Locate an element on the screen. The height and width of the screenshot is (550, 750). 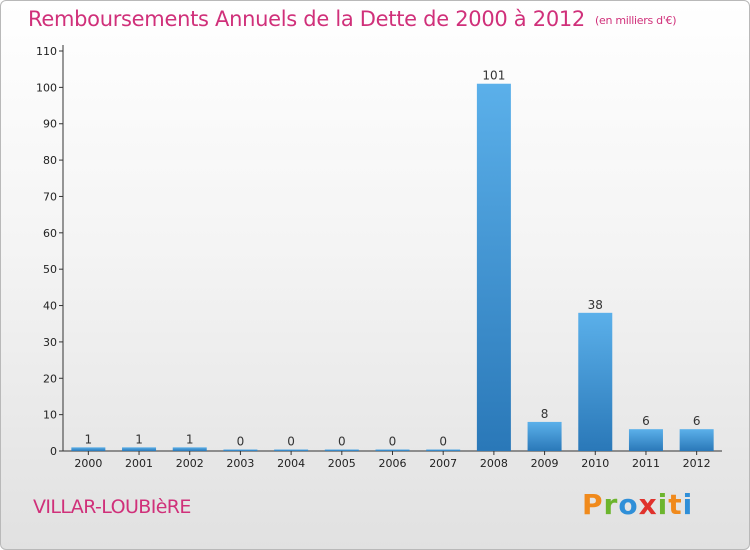
x-tick-label: 2003 is located at coordinates (240, 463).